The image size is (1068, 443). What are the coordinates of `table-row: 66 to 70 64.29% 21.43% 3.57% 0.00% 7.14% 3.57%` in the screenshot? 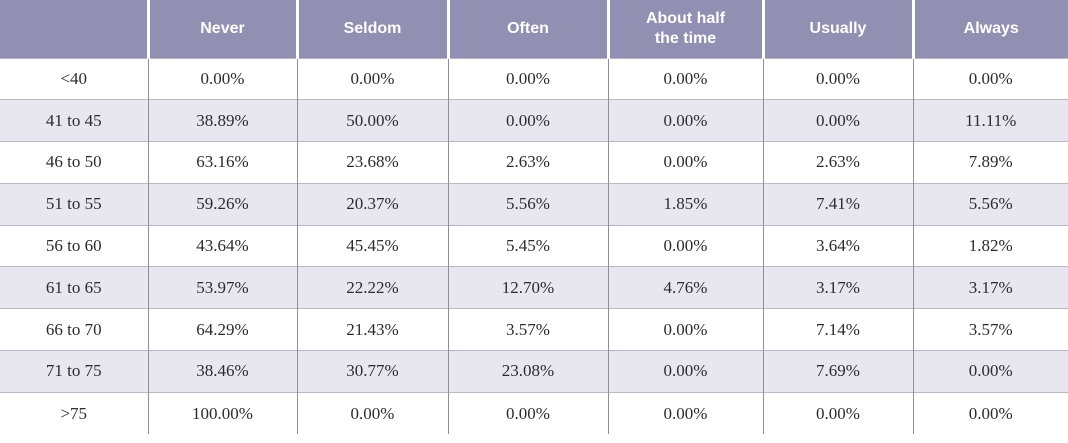 It's located at (534, 329).